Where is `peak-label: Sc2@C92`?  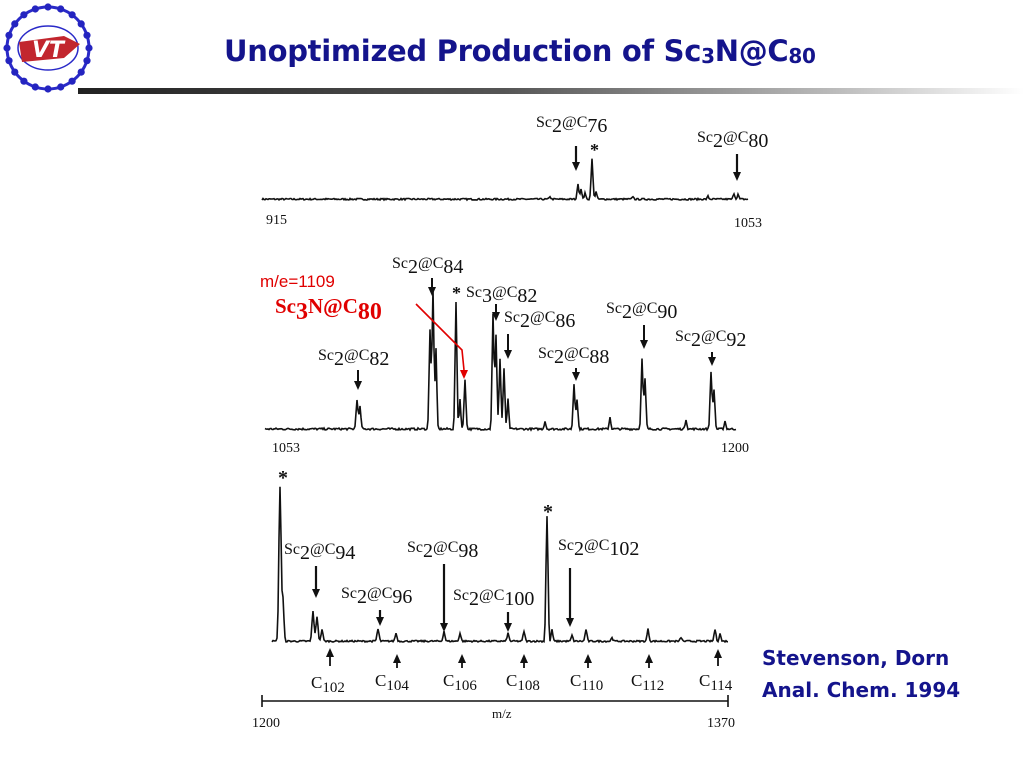 peak-label: Sc2@C92 is located at coordinates (710, 339).